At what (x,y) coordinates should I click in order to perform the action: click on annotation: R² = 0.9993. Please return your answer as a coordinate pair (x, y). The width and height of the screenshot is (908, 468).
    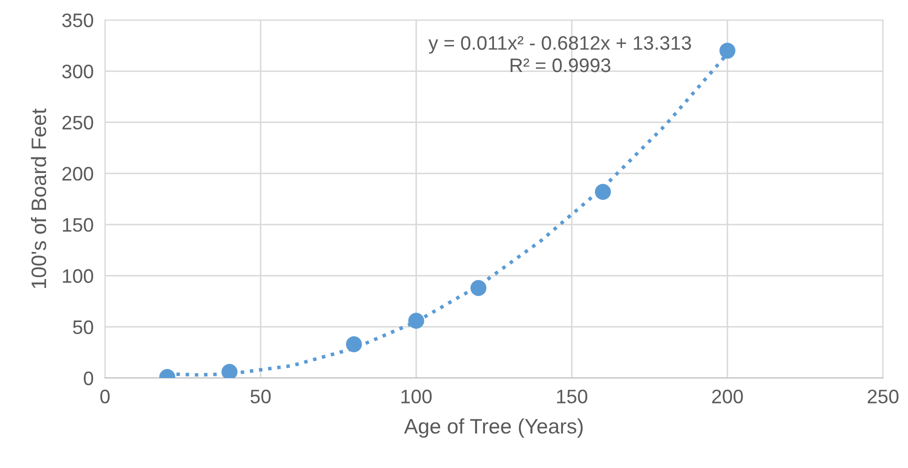
    Looking at the image, I should click on (560, 65).